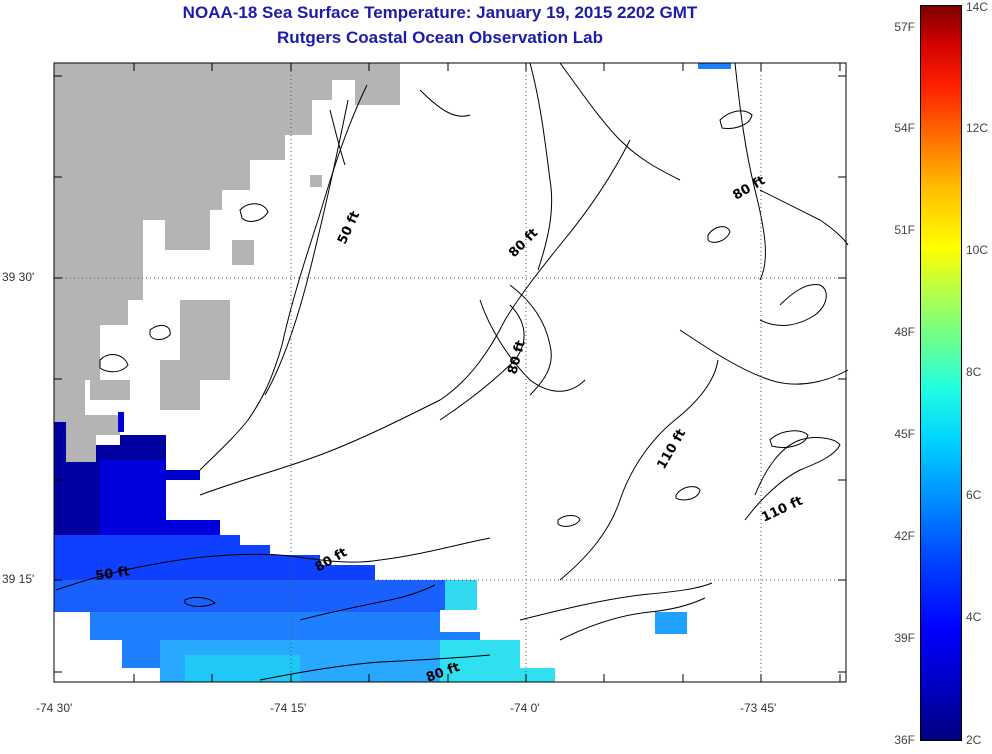 The width and height of the screenshot is (992, 754). Describe the element at coordinates (525, 708) in the screenshot. I see `lon-label: -74 0'` at that location.